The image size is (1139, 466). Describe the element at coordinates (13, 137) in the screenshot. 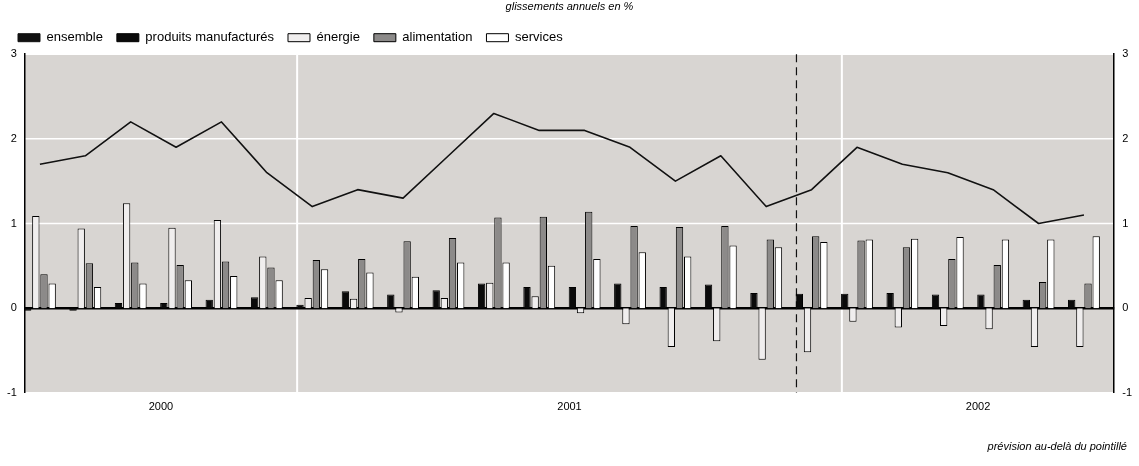

I see `y-tick-label: 2` at that location.